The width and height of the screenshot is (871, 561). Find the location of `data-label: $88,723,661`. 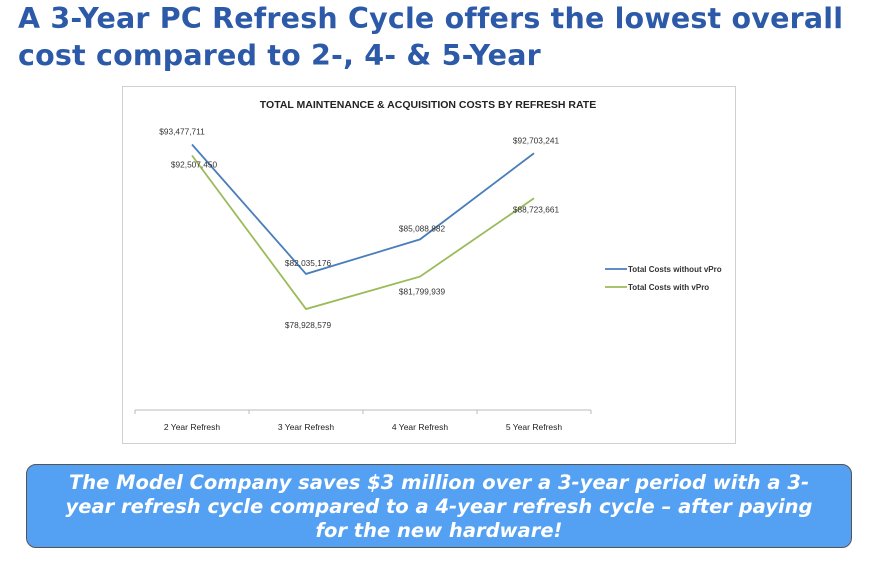

data-label: $88,723,661 is located at coordinates (536, 209).